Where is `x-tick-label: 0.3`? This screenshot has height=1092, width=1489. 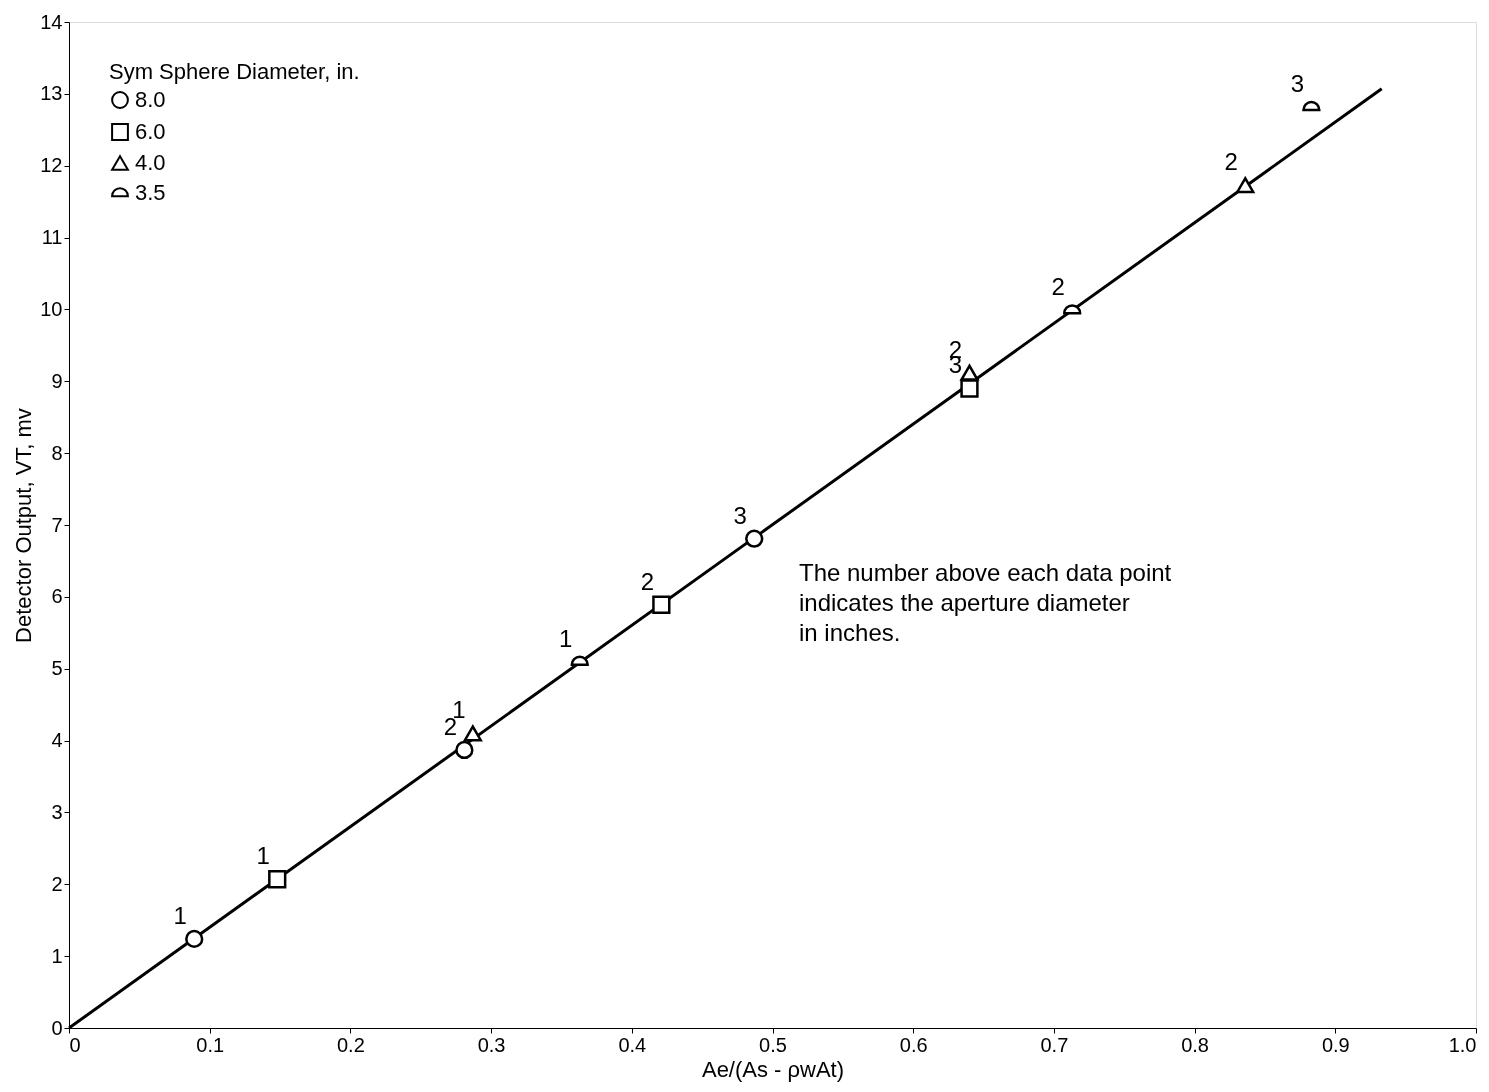
x-tick-label: 0.3 is located at coordinates (491, 1044).